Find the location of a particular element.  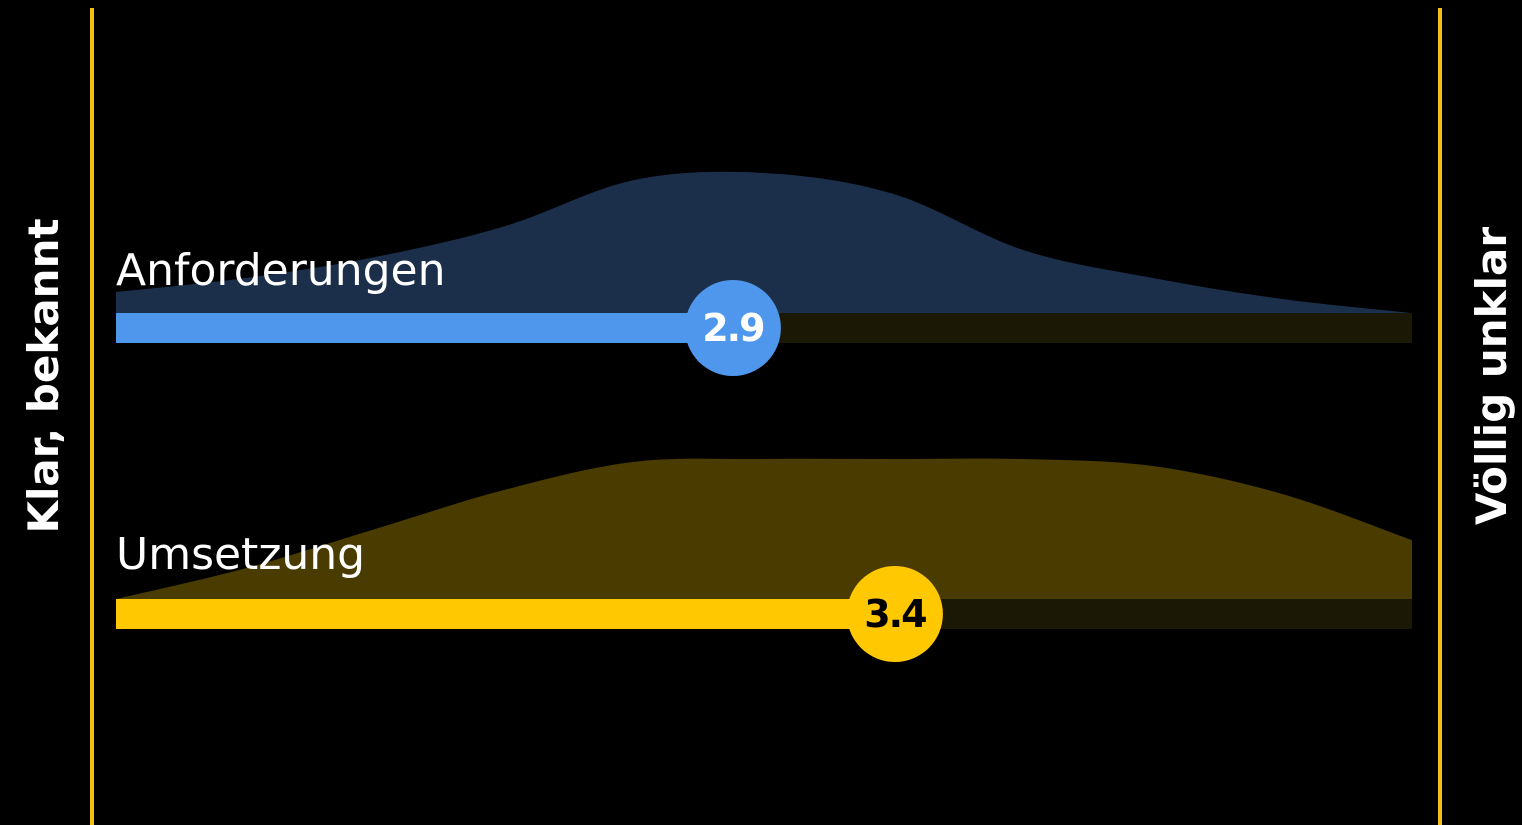

value-label: 3.4 is located at coordinates (895, 614).